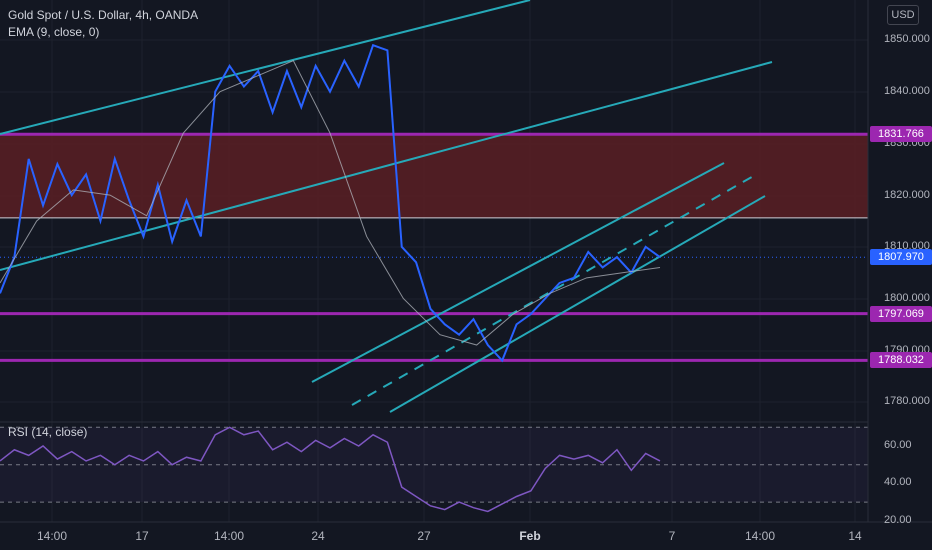 Image resolution: width=932 pixels, height=550 pixels. Describe the element at coordinates (54, 32) in the screenshot. I see `ema-legend: EMA (9, close, 0)` at that location.